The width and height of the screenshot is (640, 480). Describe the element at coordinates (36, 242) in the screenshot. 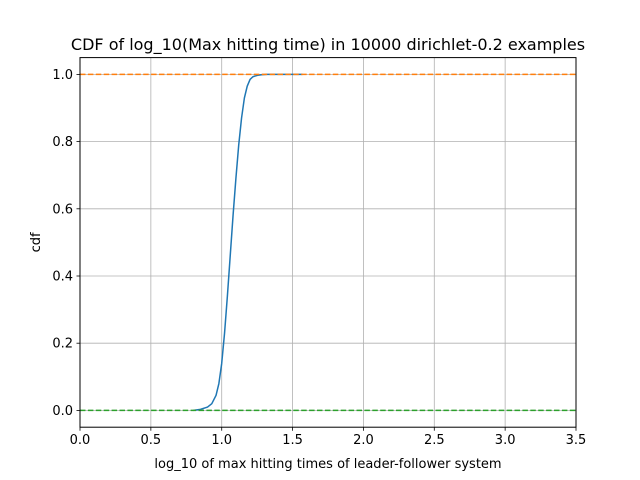

I see `y-axis-label: cdf` at that location.